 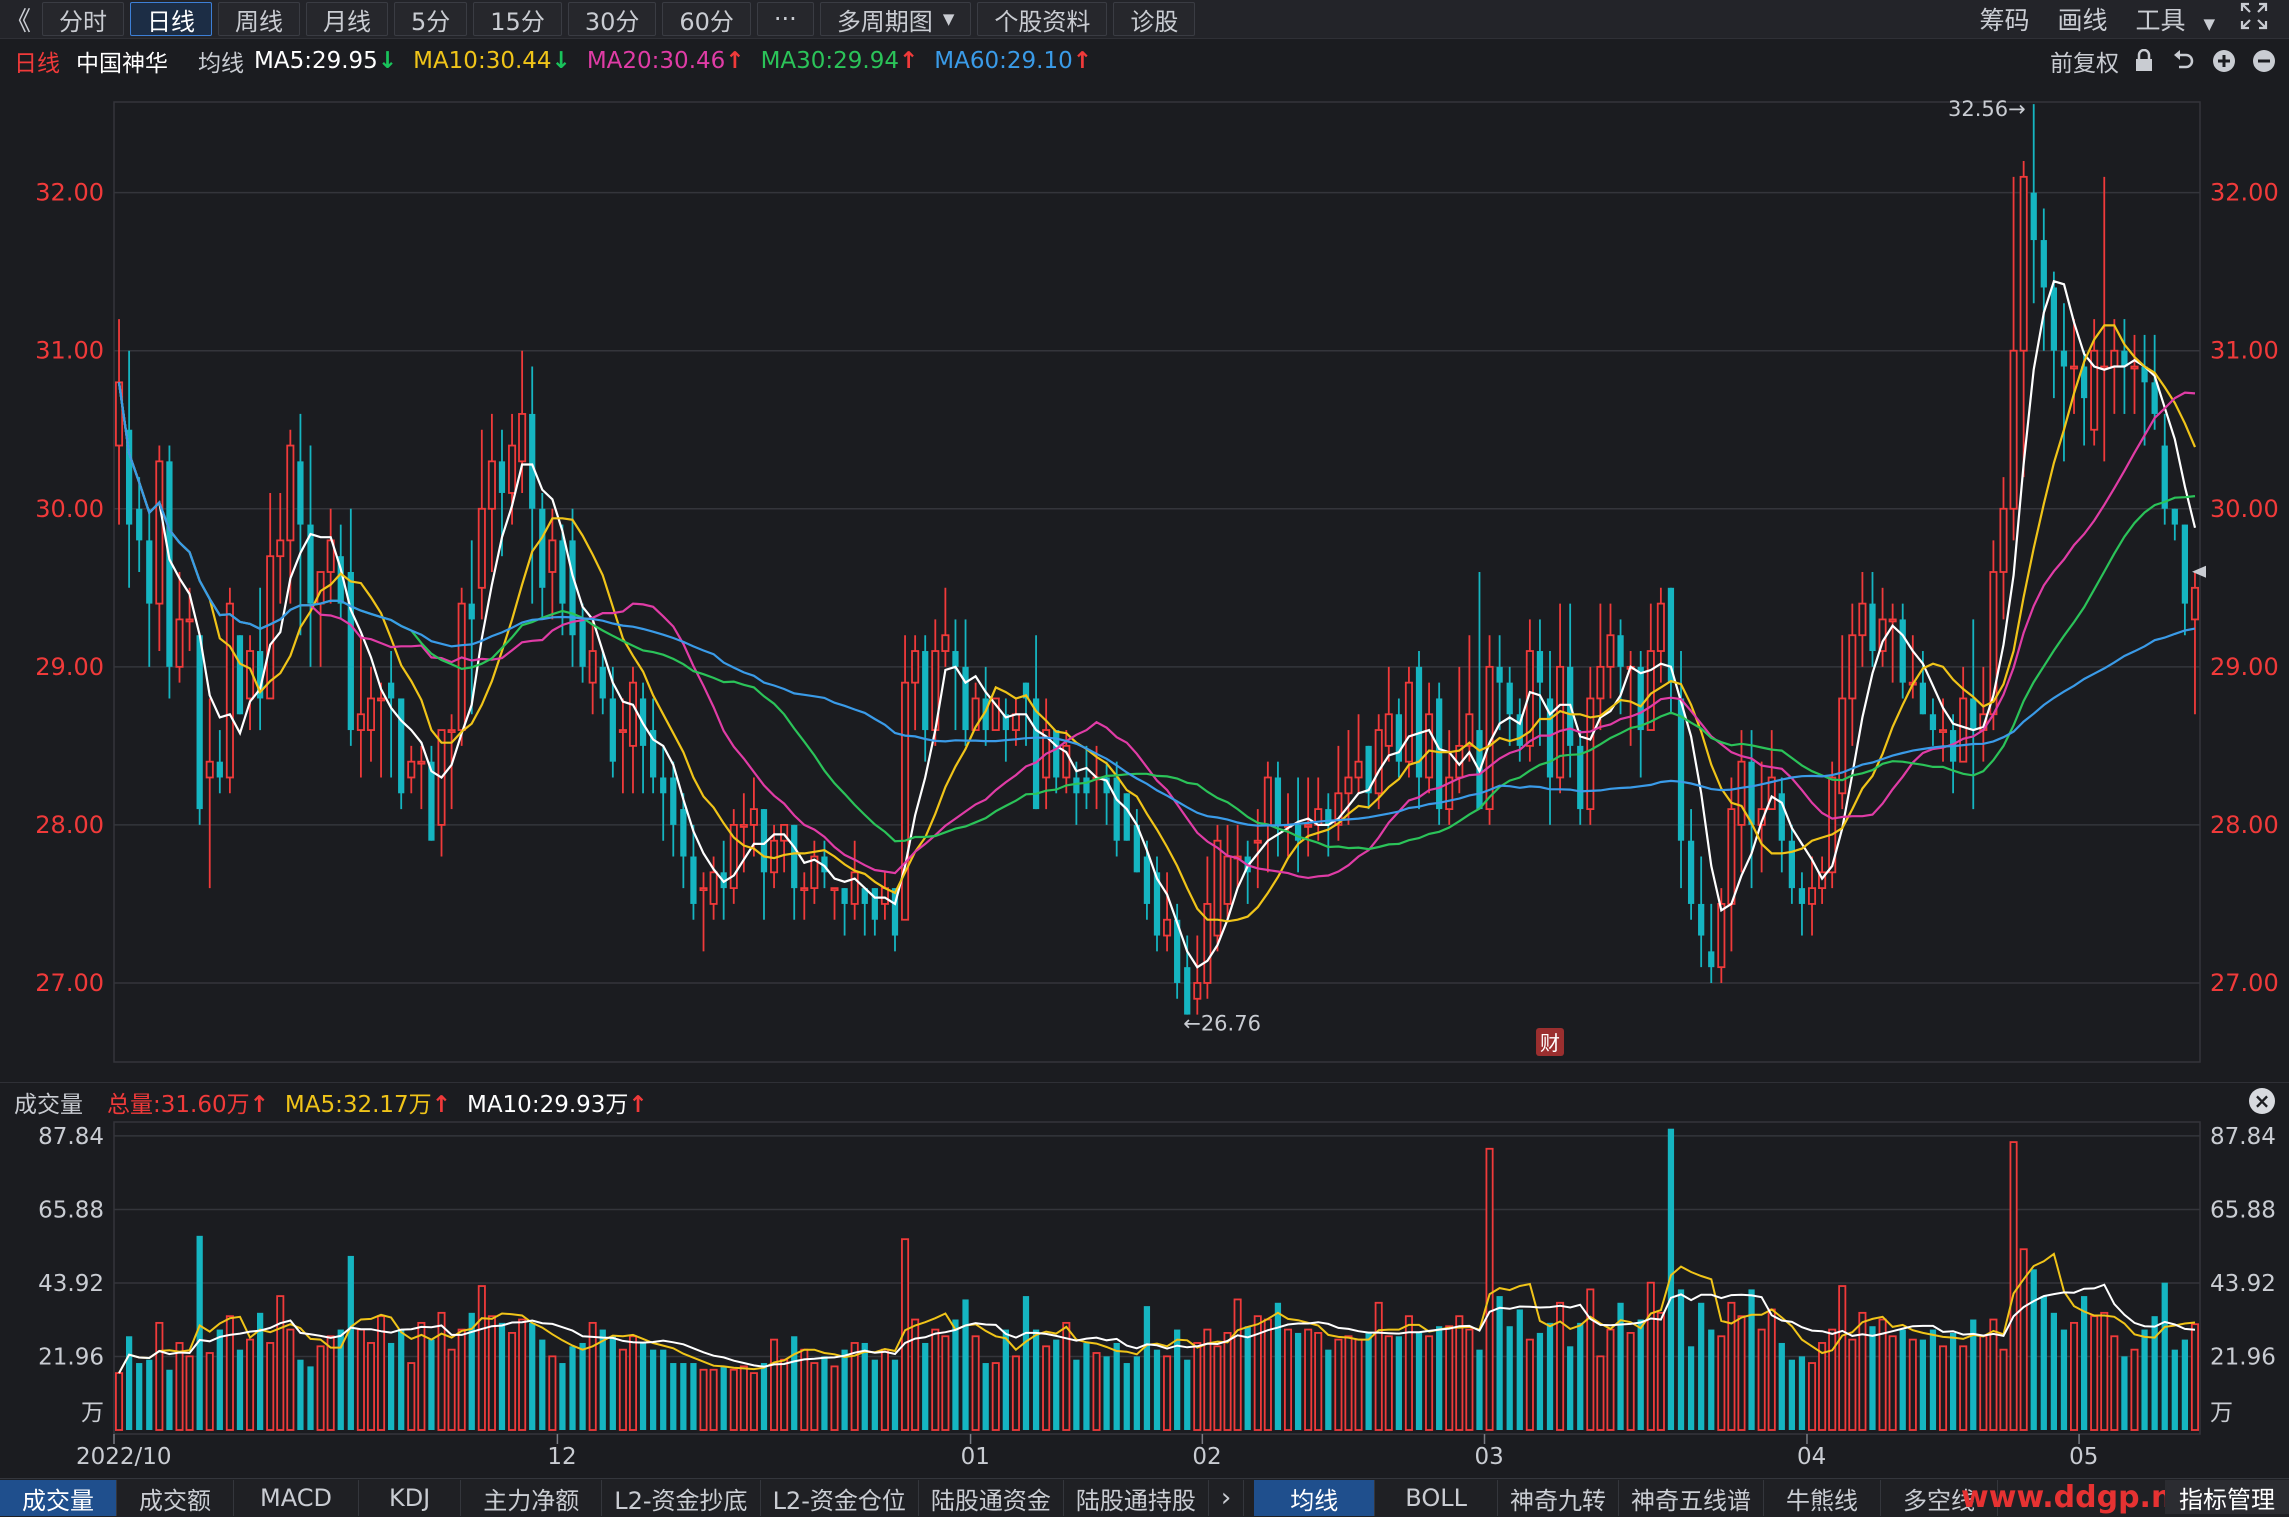 What do you see at coordinates (37, 64) in the screenshot?
I see `period-label: 日线` at bounding box center [37, 64].